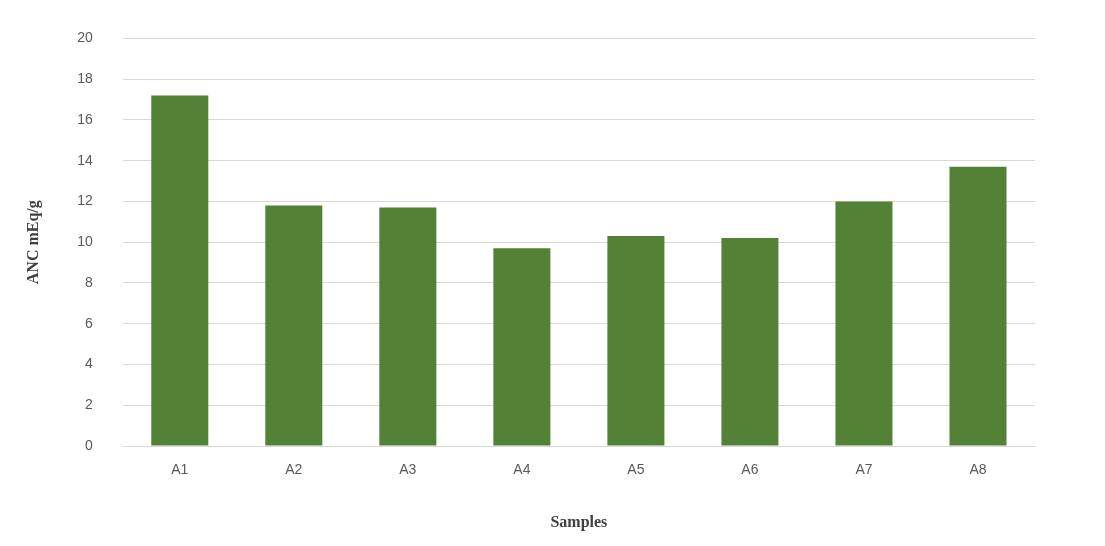 The image size is (1105, 546). What do you see at coordinates (180, 469) in the screenshot?
I see `x-tick-label: A1` at bounding box center [180, 469].